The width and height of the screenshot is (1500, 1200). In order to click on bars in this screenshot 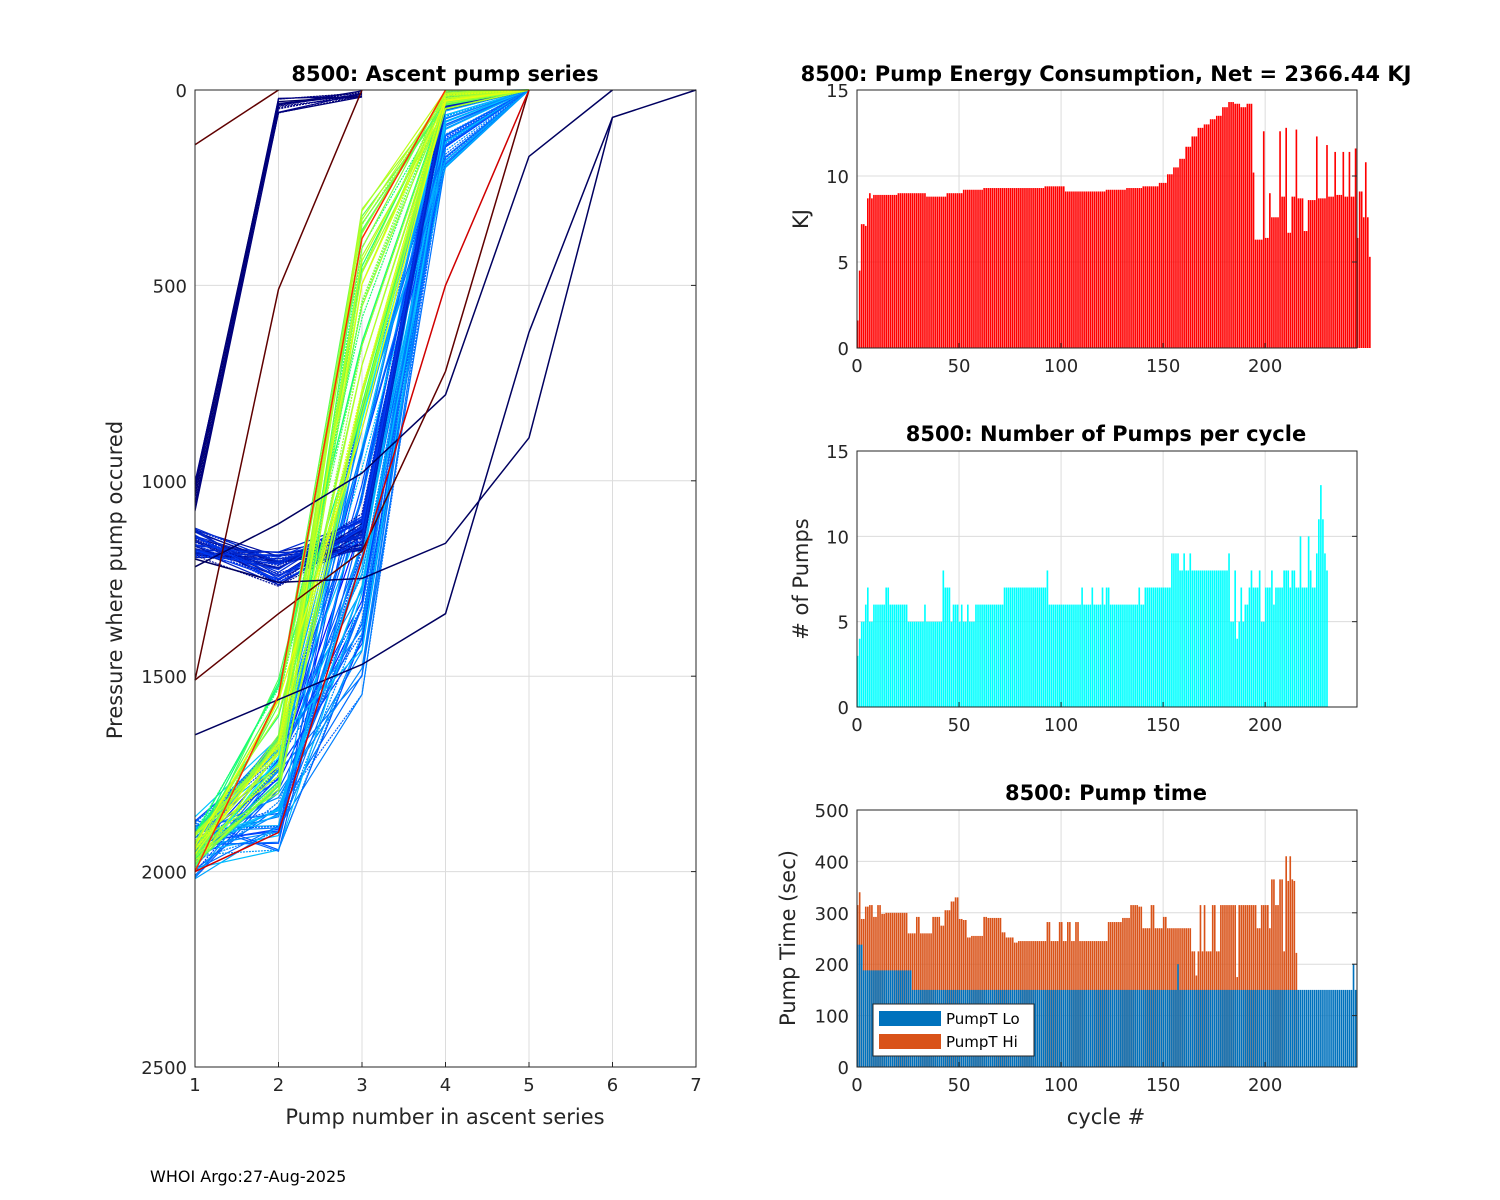, I will do `click(1092, 596)`.